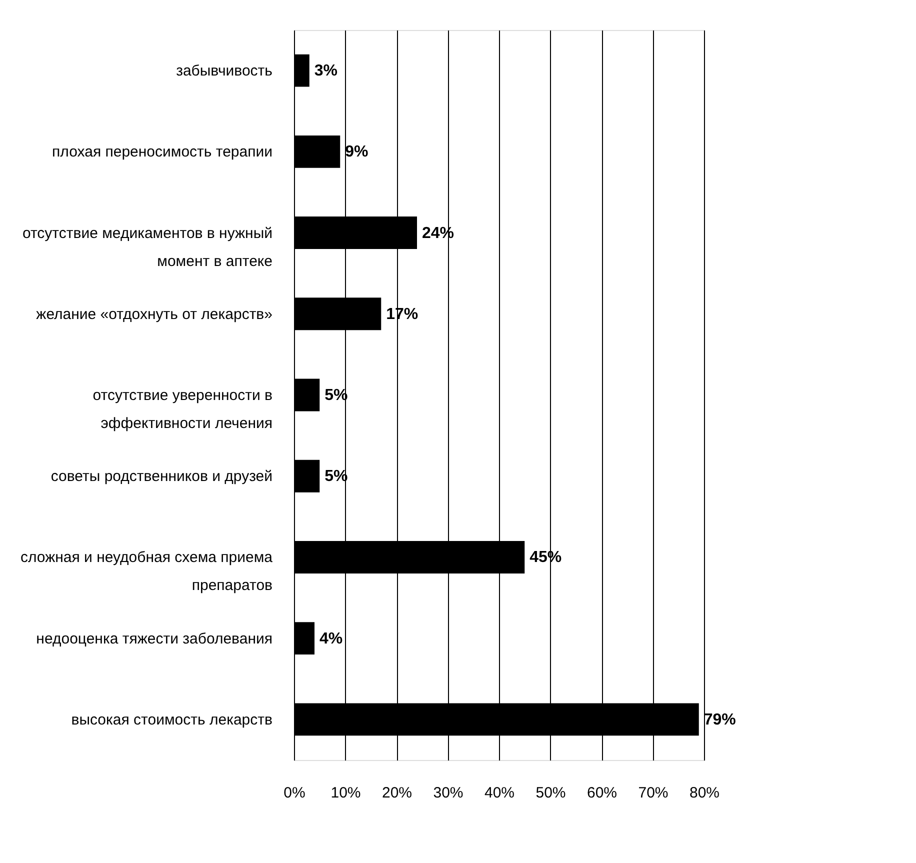 The height and width of the screenshot is (863, 916). What do you see at coordinates (154, 639) in the screenshot?
I see `y-tick-label: недооценка тяжести заболевания` at bounding box center [154, 639].